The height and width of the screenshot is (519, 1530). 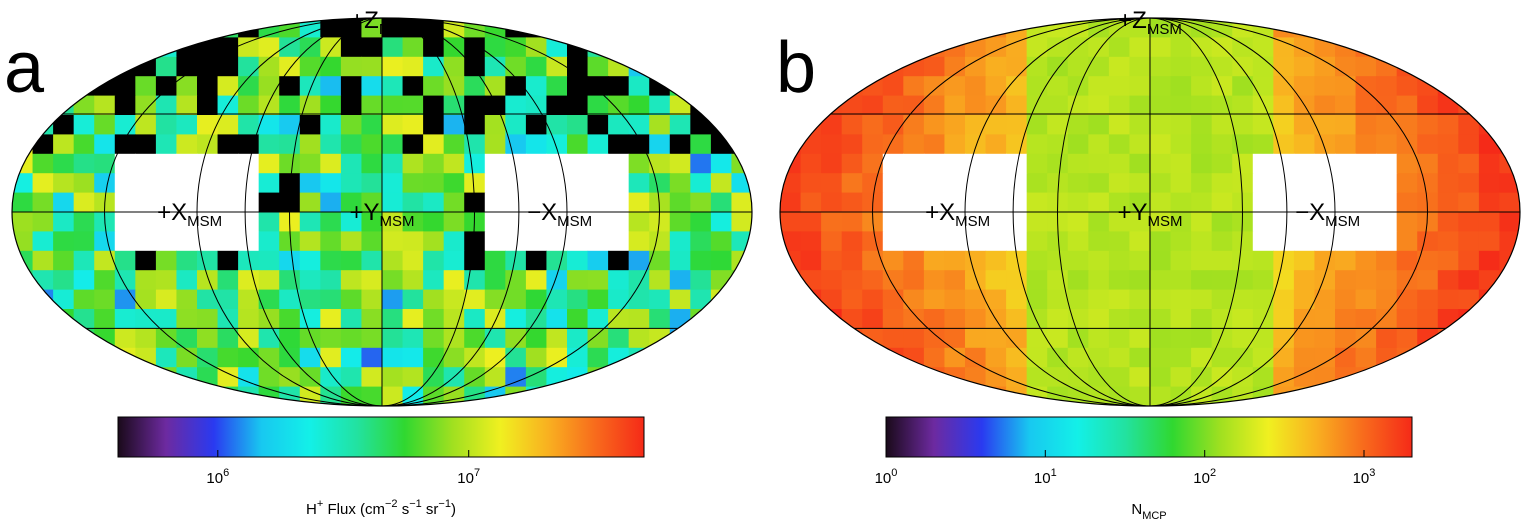 I want to click on pole-label: +ZMSM, so click(x=382, y=22).